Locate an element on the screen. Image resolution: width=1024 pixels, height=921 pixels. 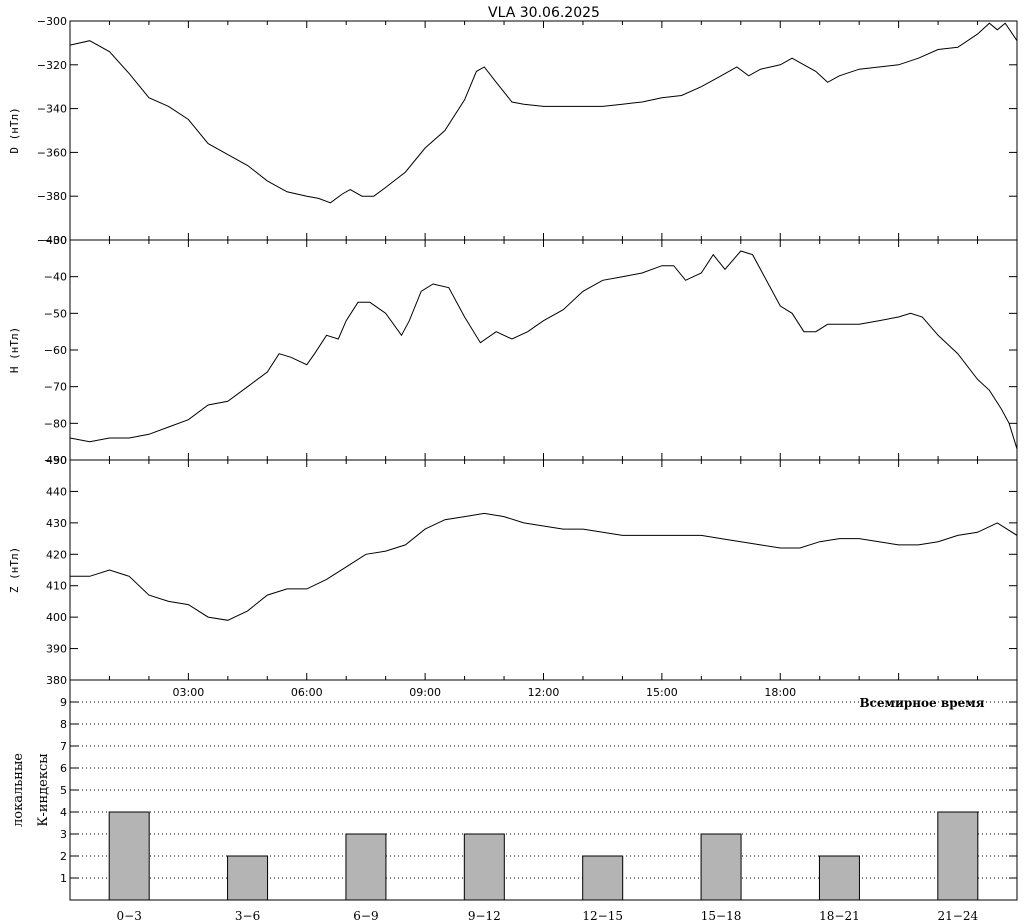
panel-2-ytick-label: −40 is located at coordinates (55, 277).